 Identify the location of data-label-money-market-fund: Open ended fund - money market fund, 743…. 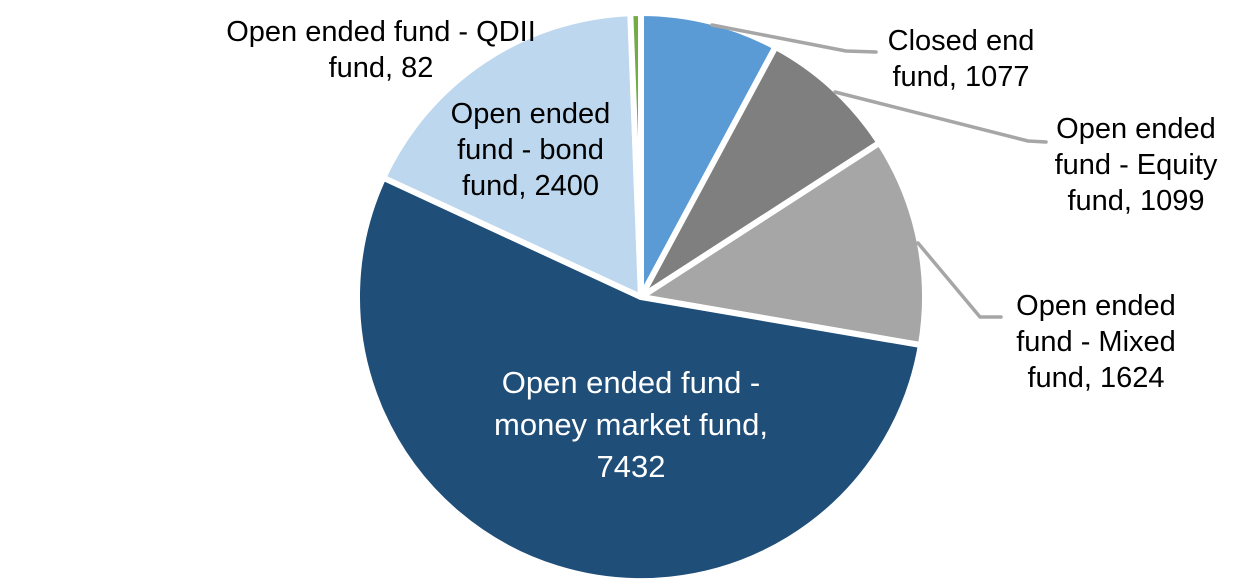
(631, 424).